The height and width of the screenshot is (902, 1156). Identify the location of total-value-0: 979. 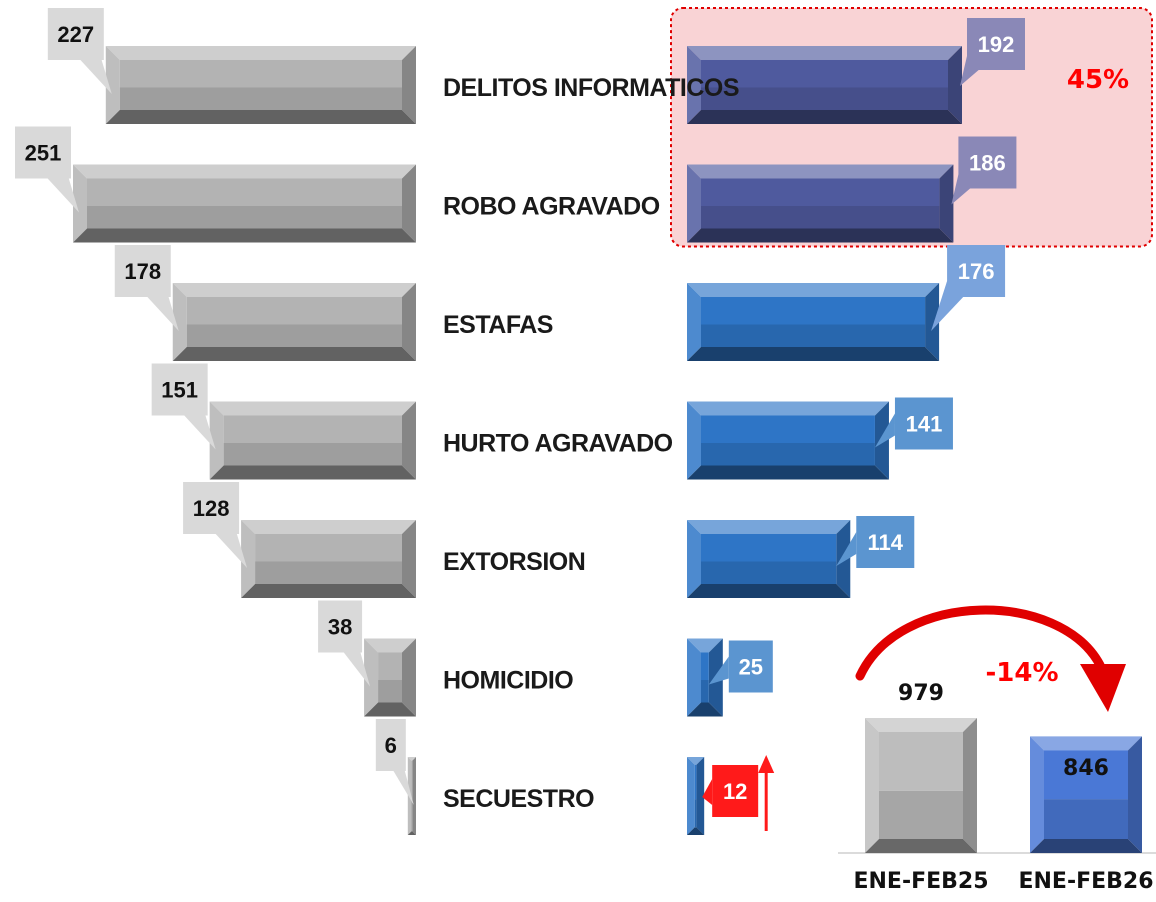
(921, 693).